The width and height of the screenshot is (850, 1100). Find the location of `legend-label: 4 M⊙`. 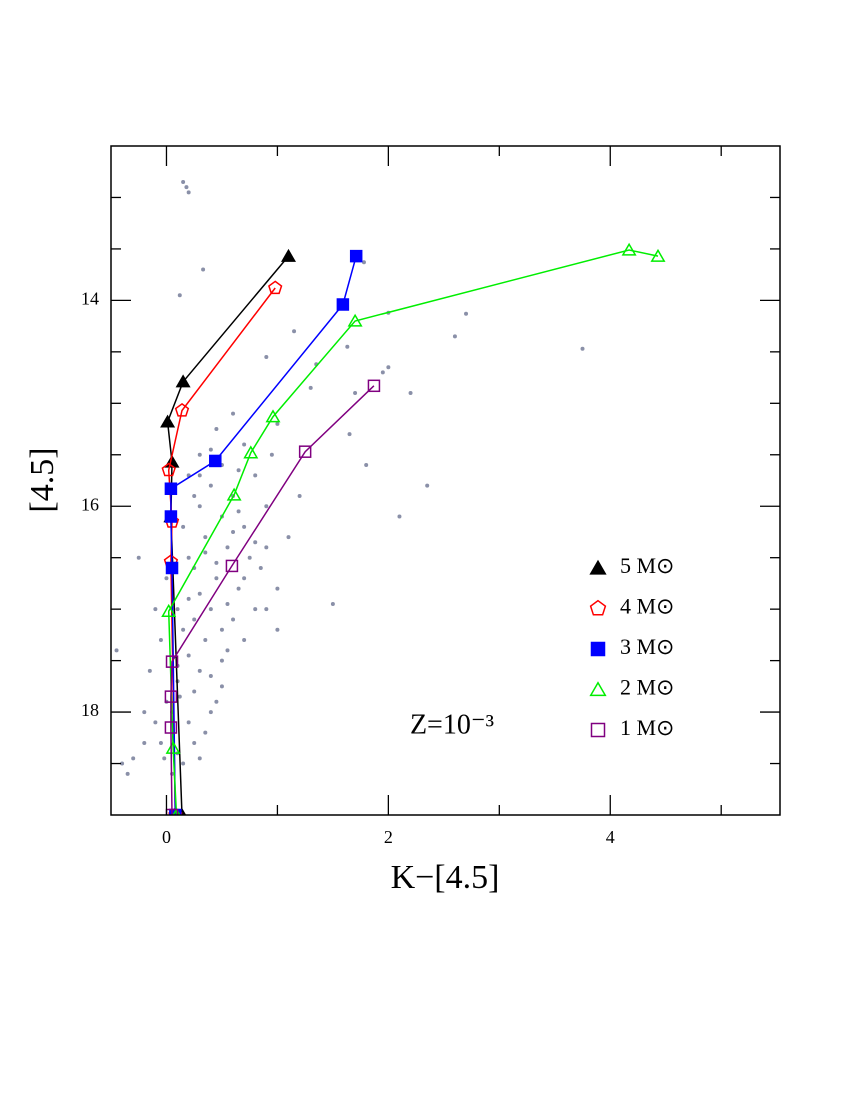

legend-label: 4 M⊙ is located at coordinates (647, 606).